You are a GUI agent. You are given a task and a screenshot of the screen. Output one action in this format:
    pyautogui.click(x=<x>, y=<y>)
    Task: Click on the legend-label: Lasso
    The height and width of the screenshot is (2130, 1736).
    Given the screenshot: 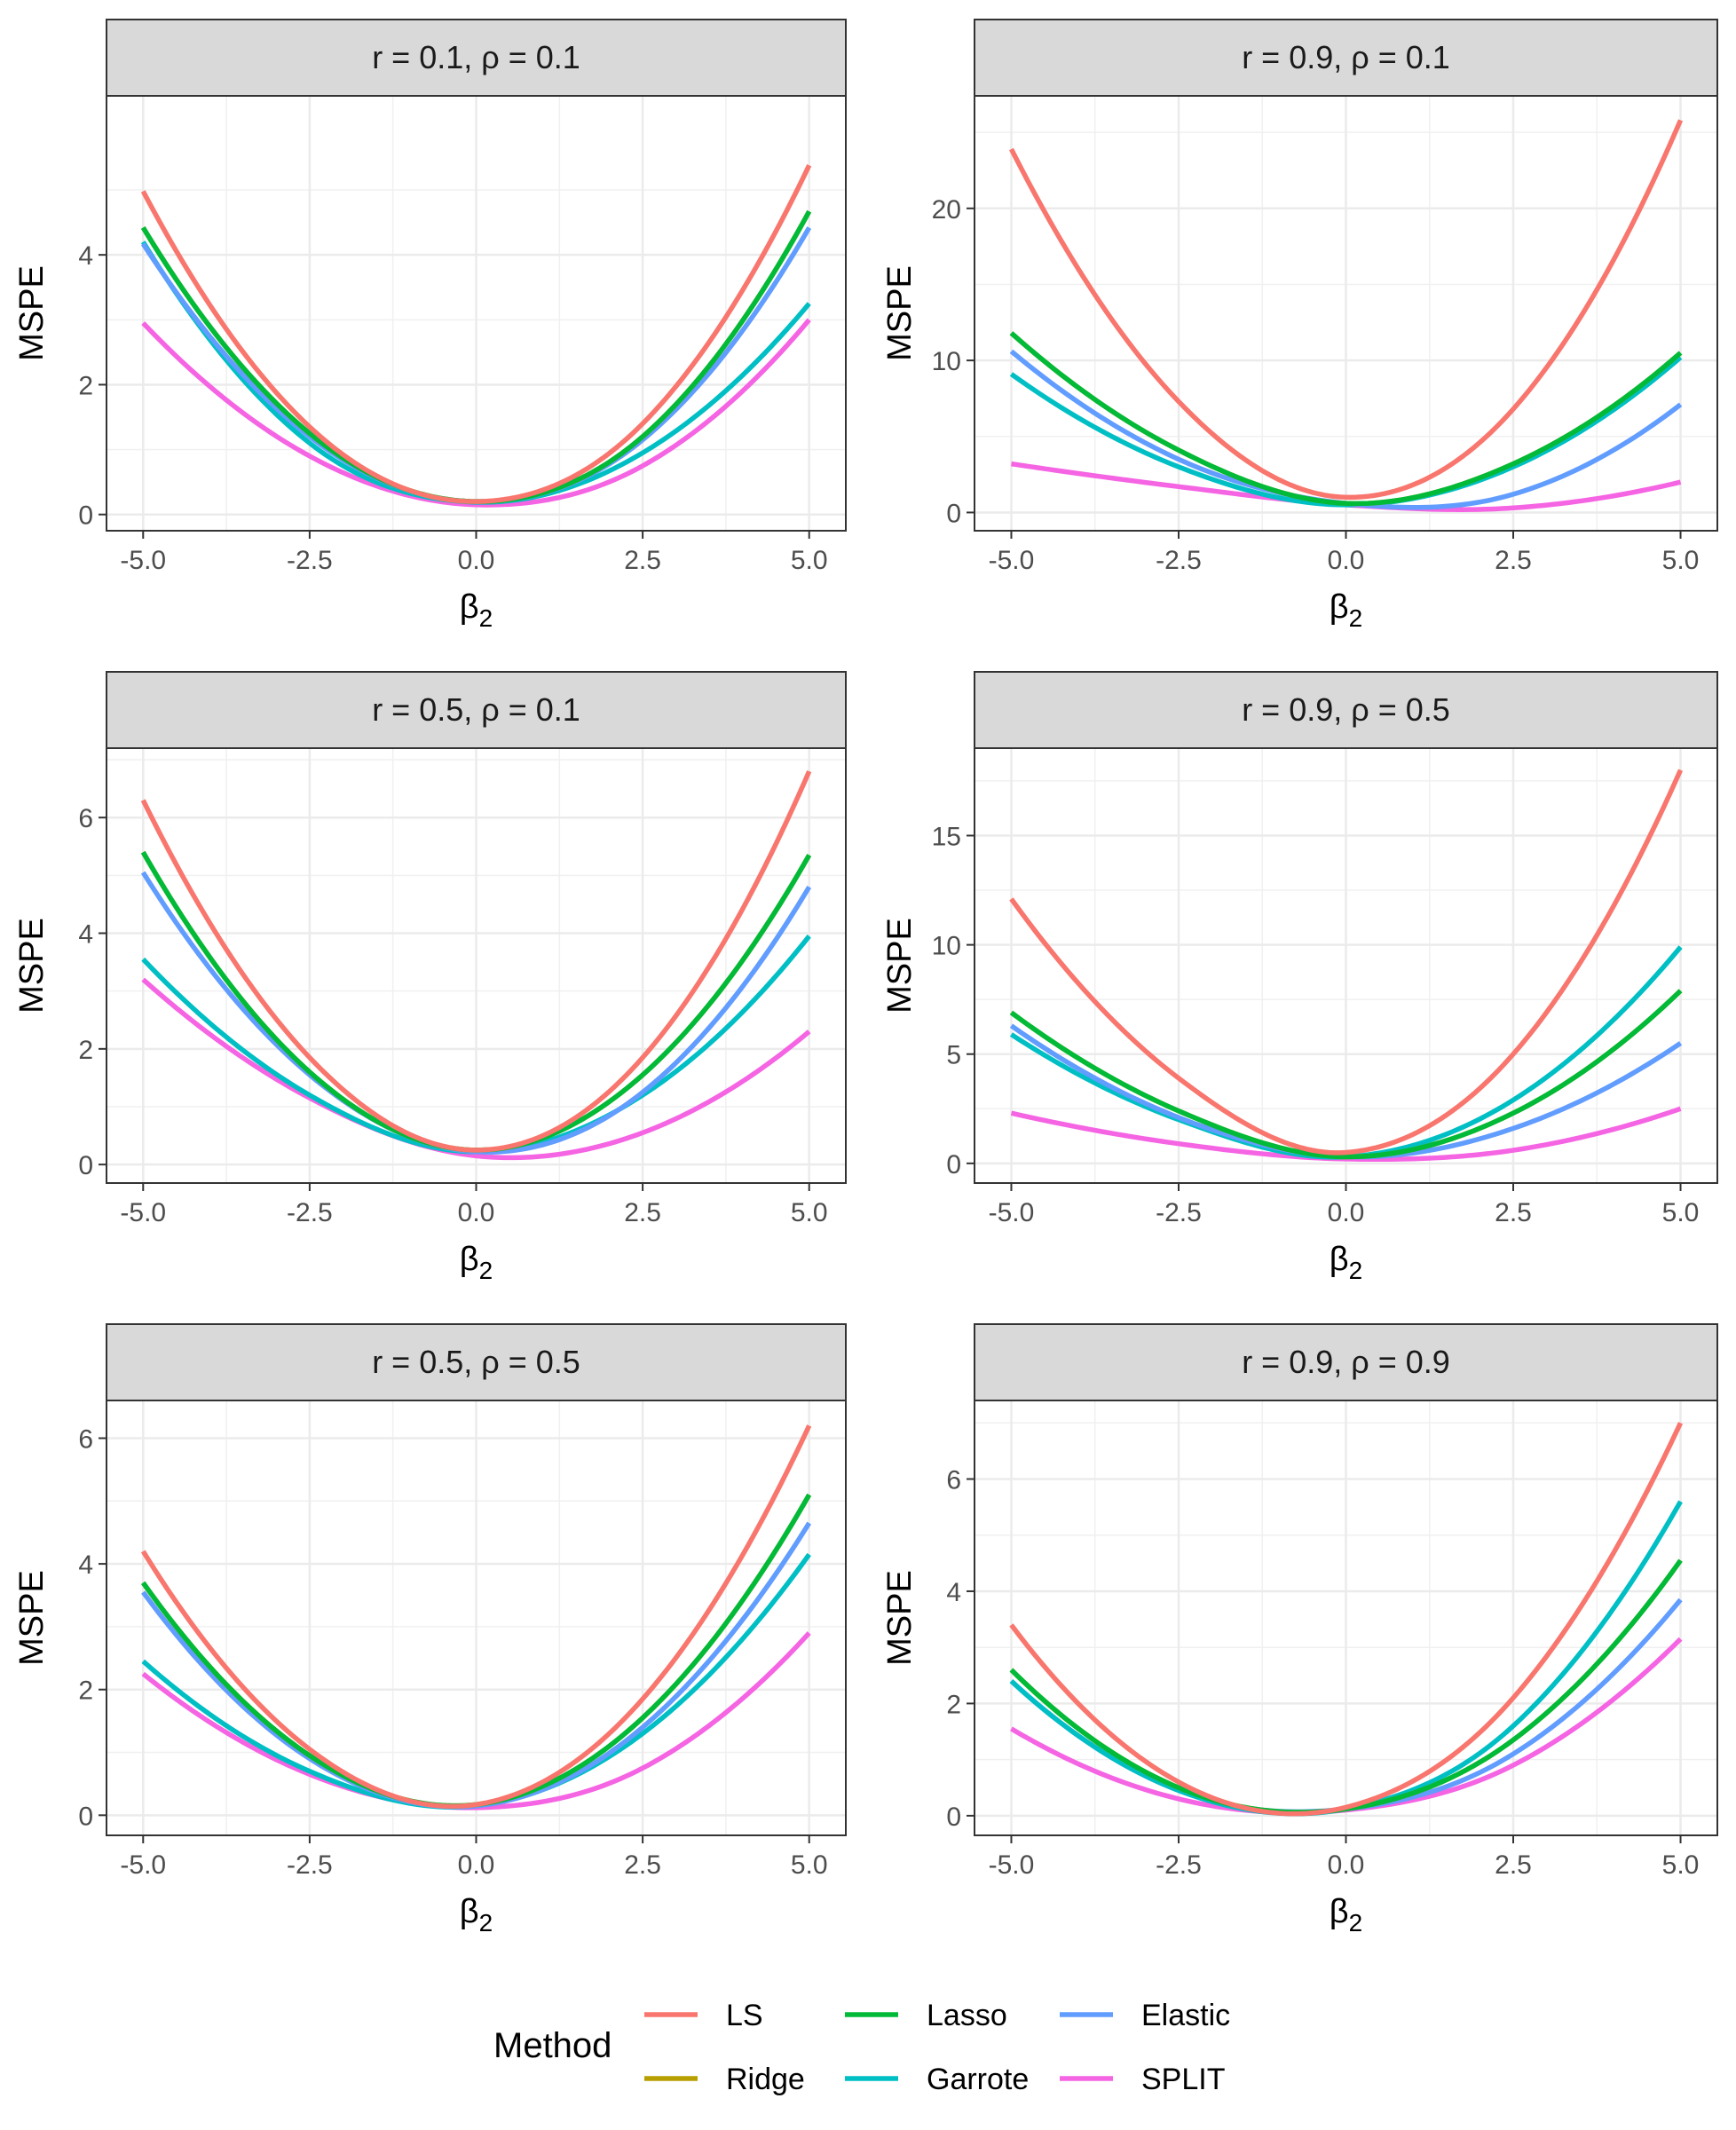 What is the action you would take?
    pyautogui.click(x=967, y=2015)
    